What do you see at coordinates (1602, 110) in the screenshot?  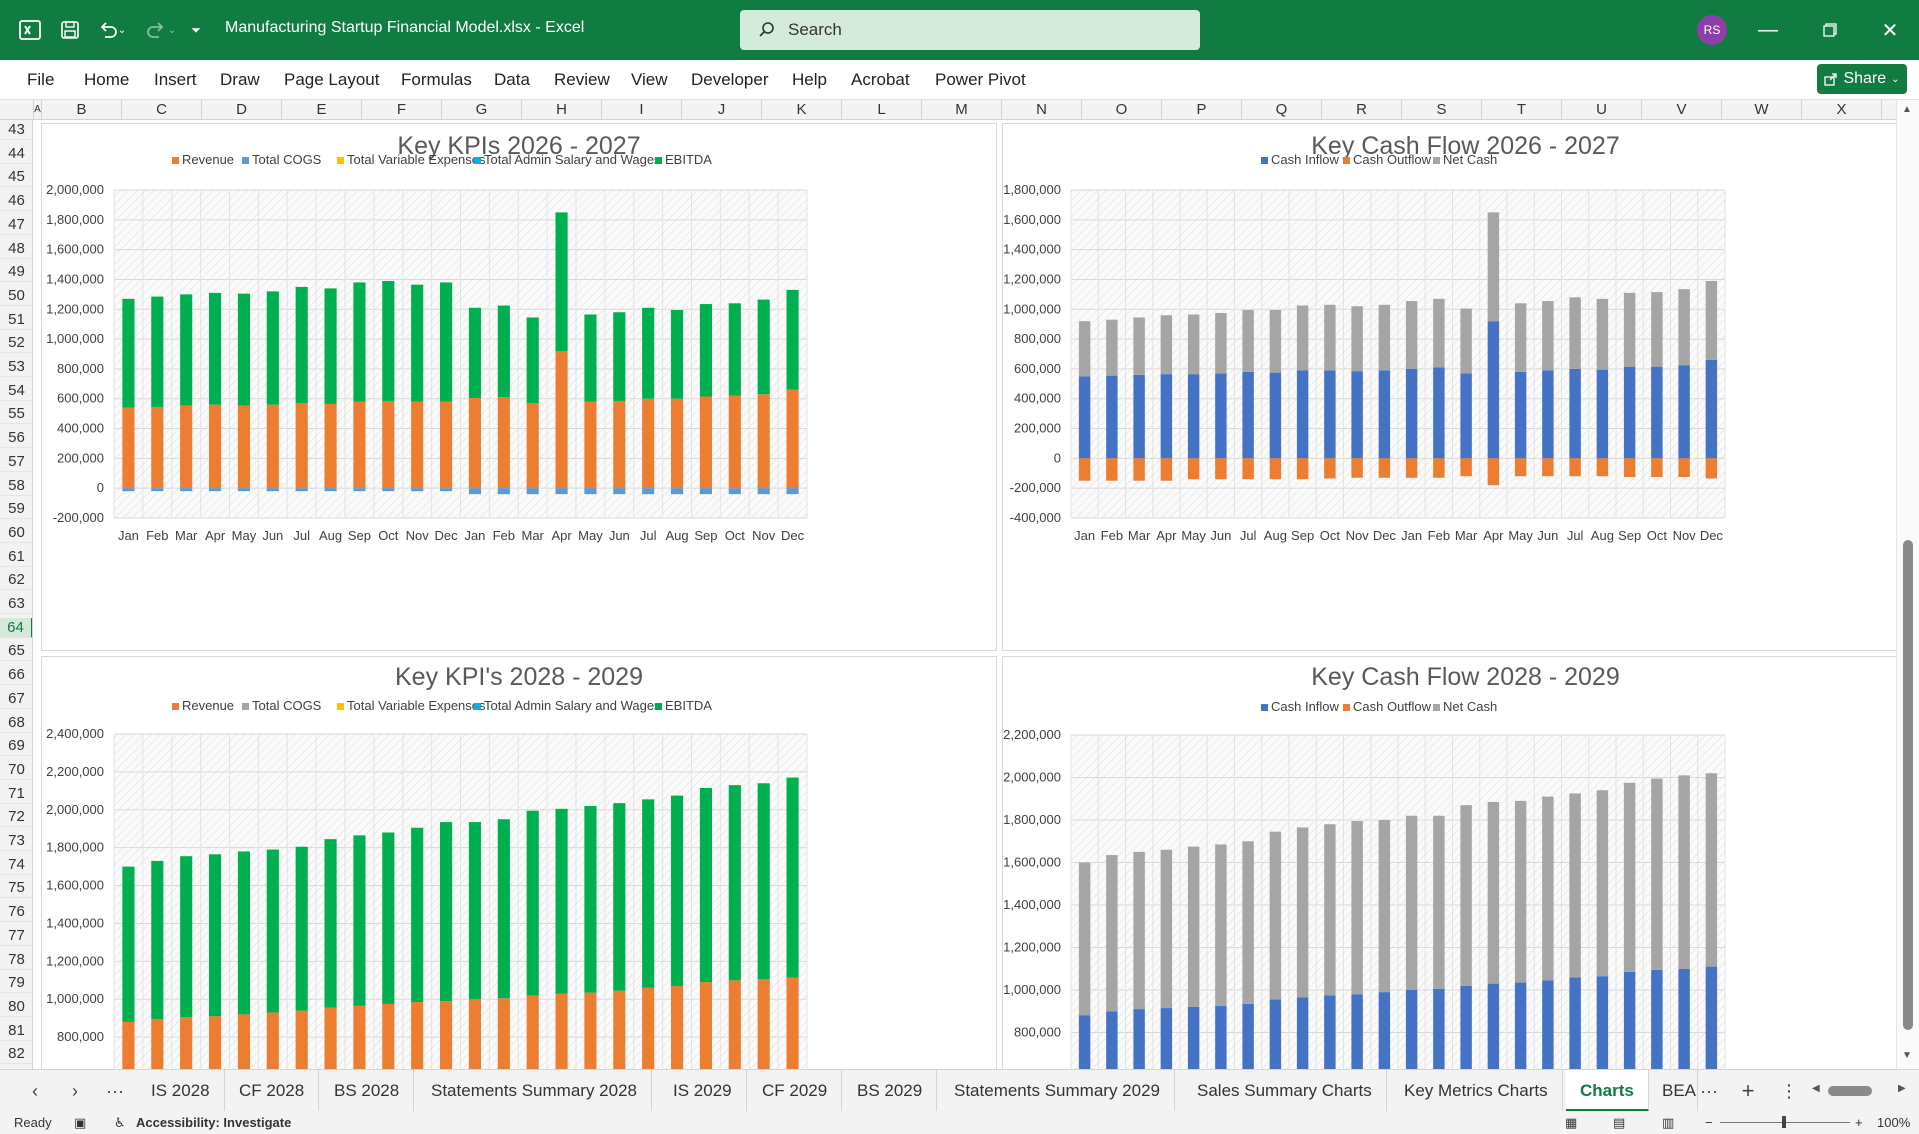 I see `column-header-u: U` at bounding box center [1602, 110].